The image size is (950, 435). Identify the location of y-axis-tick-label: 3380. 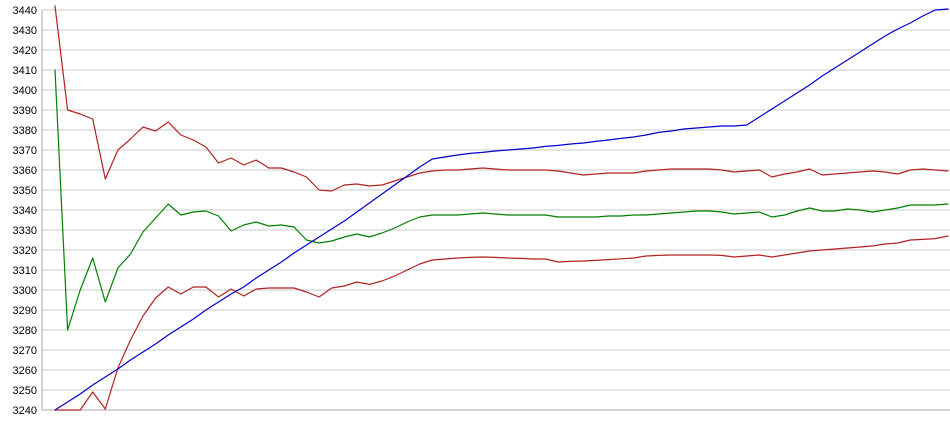
(25, 131).